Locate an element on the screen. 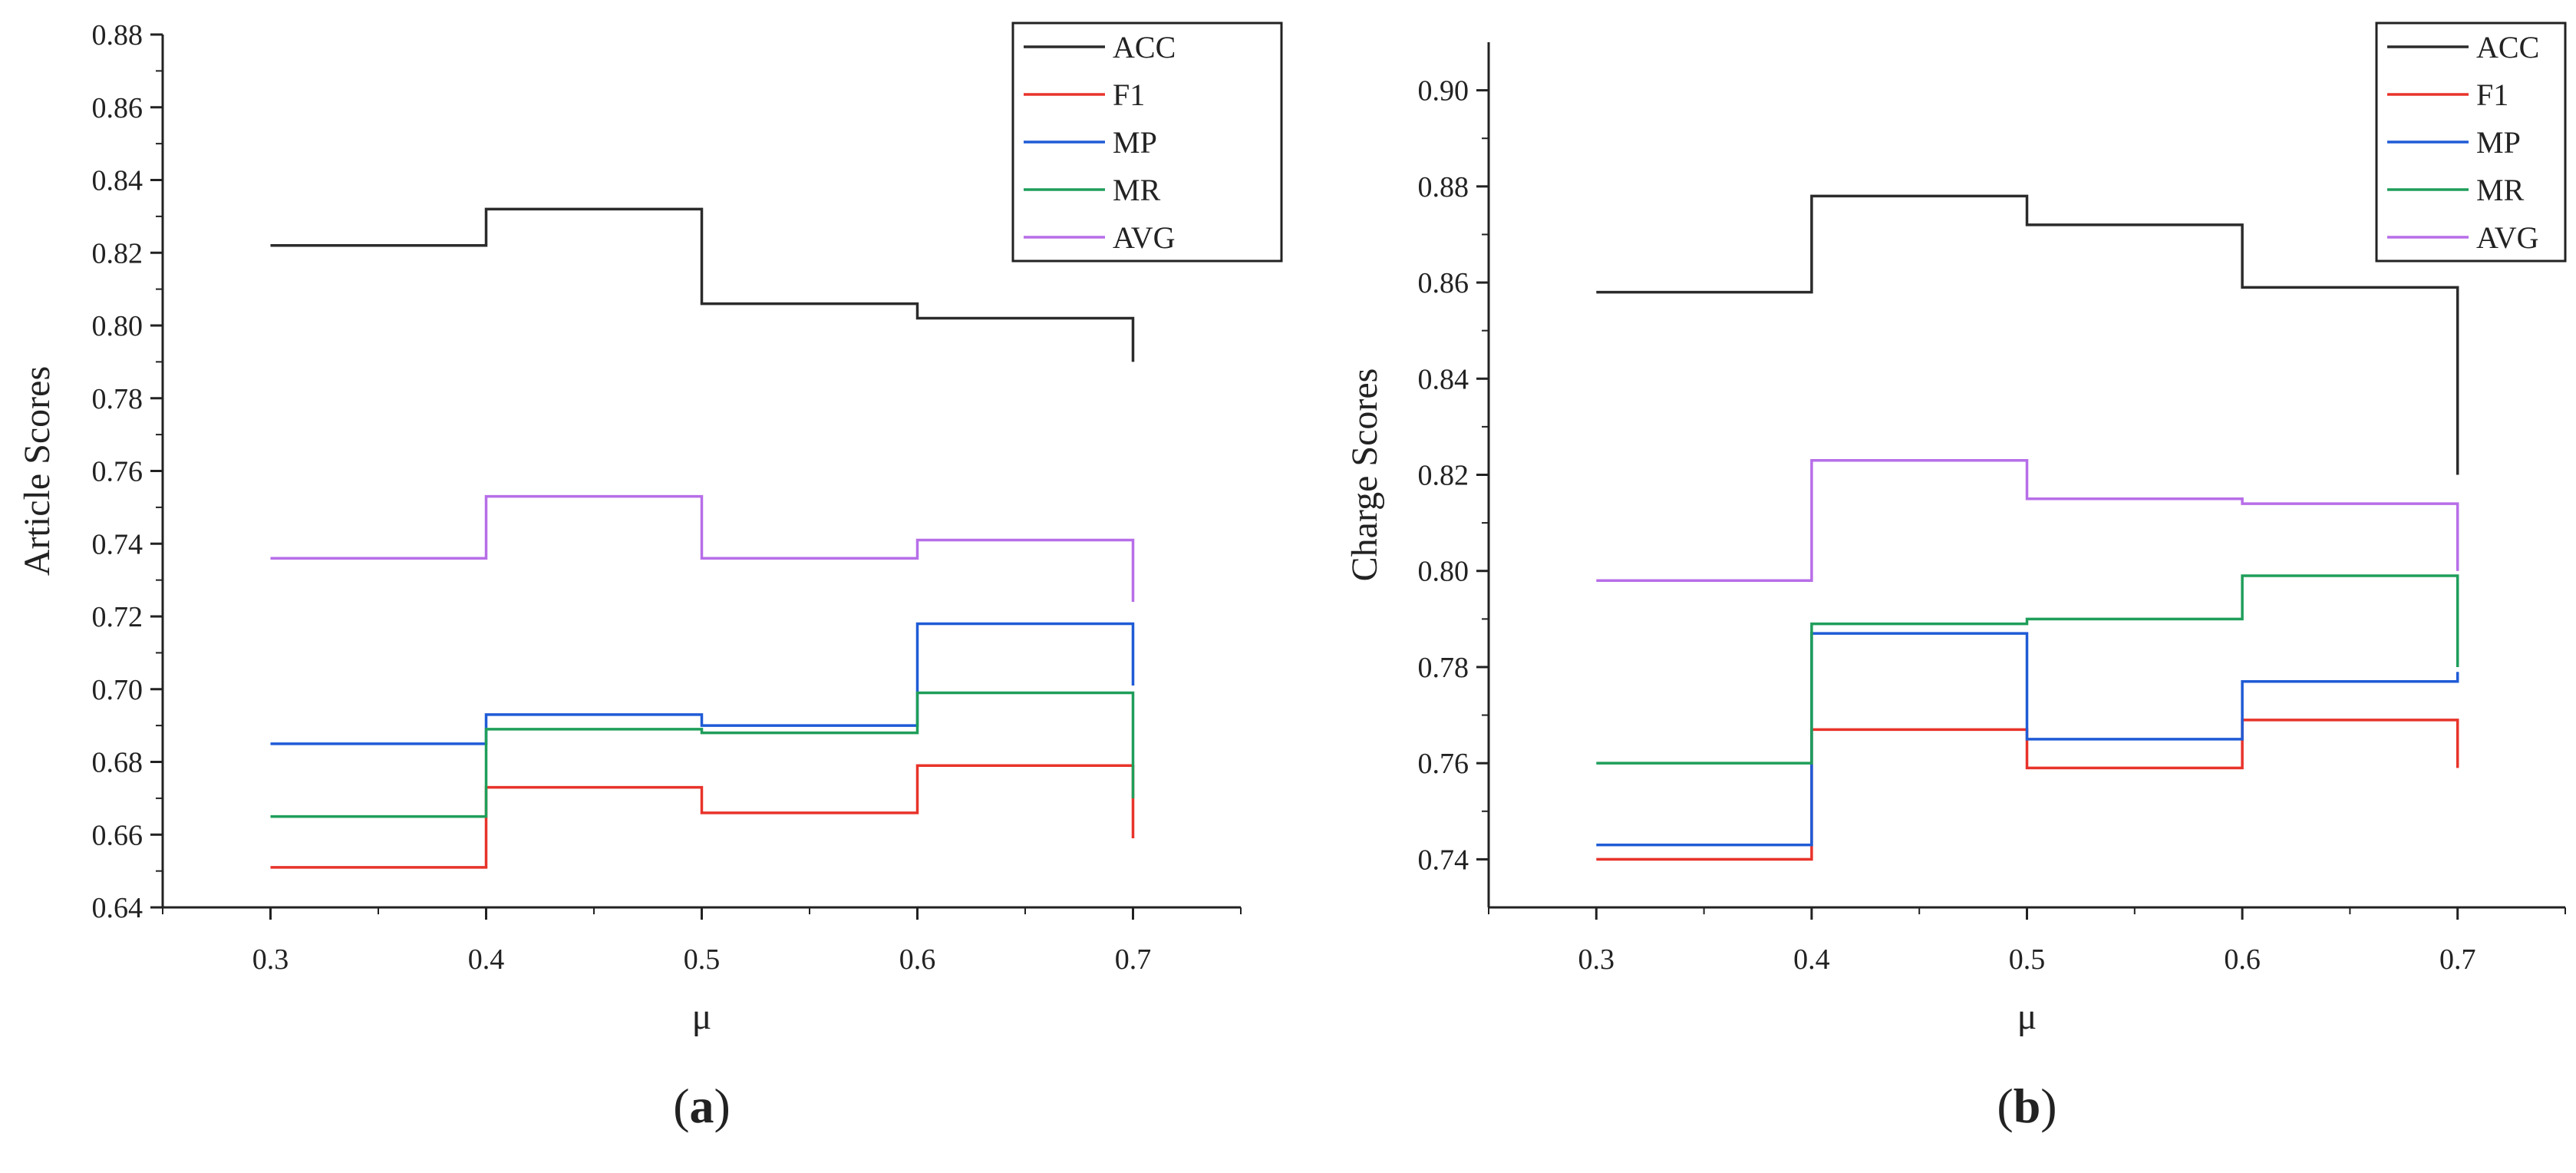  y-tick-label: 0.70 is located at coordinates (118, 690).